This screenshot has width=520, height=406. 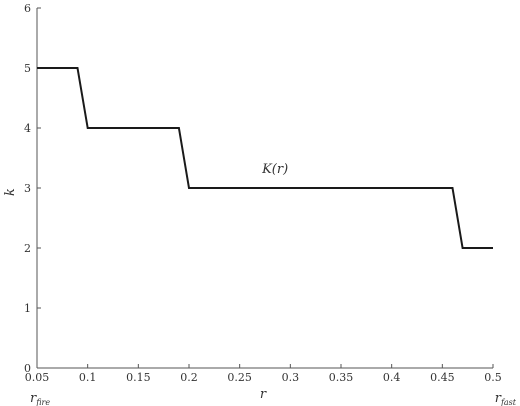 I want to click on x-end-label: rfast, so click(x=506, y=398).